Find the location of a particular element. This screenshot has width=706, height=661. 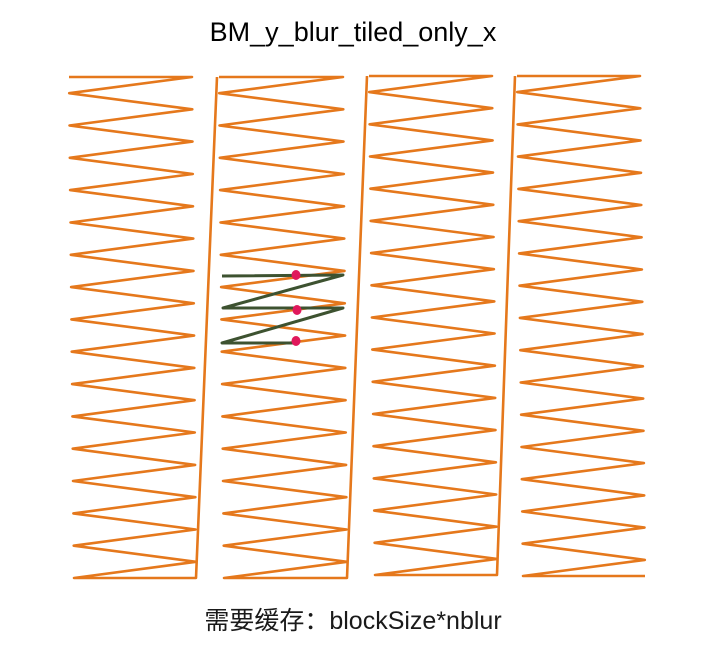

diagram-title: BM_y_blur_tiled_only_x is located at coordinates (353, 32).